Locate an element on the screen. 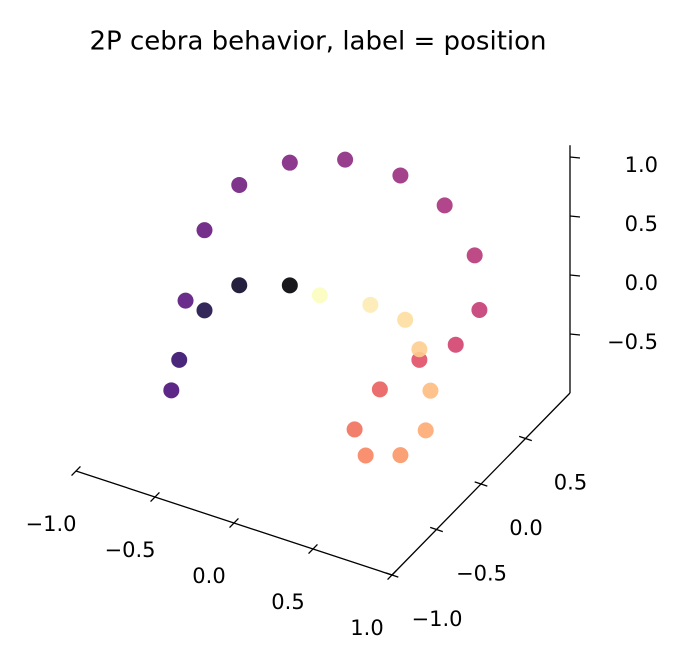 The image size is (680, 663). z-tick-label: 0.5 is located at coordinates (641, 224).